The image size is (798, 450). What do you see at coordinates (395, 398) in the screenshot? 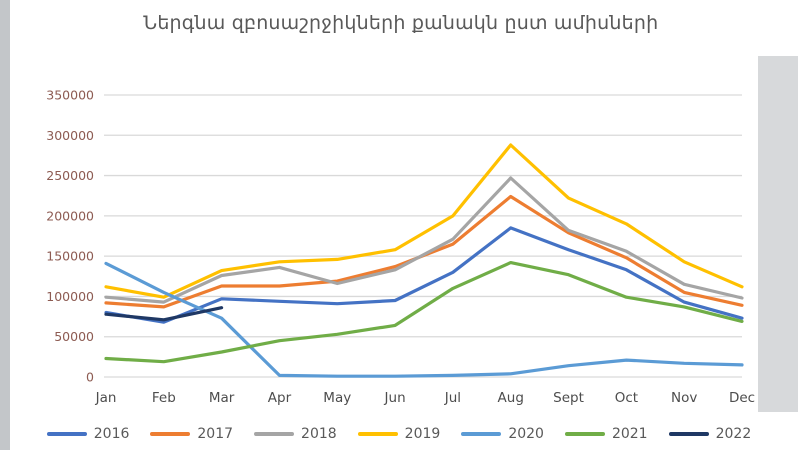
I see `x-tick-label-jun: Jun` at bounding box center [395, 398].